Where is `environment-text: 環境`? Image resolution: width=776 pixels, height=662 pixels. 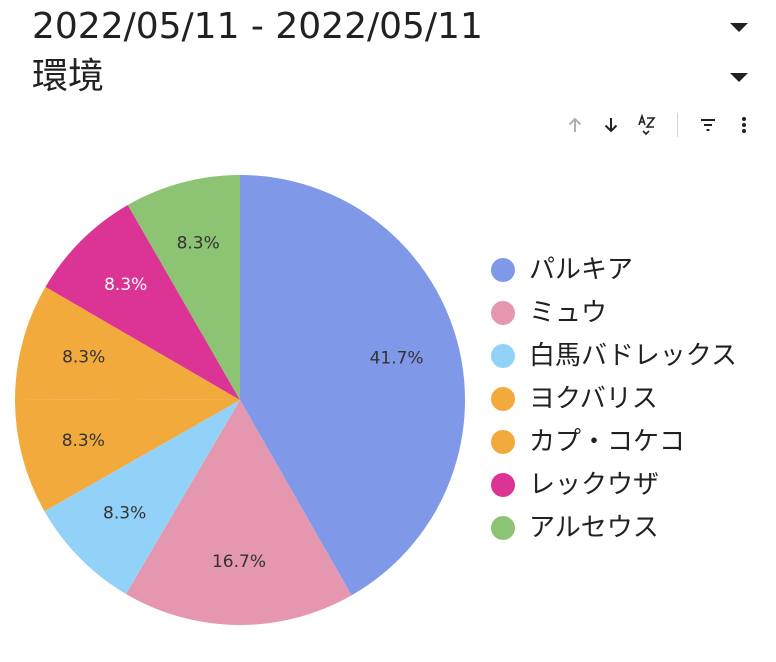
environment-text: 環境 is located at coordinates (68, 76).